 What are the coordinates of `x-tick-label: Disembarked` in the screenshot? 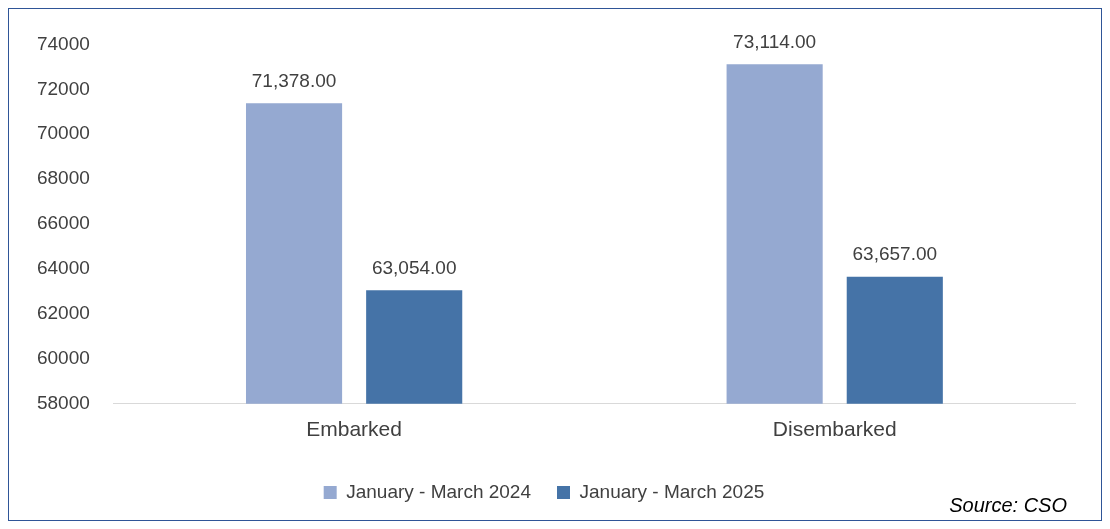 It's located at (834, 429).